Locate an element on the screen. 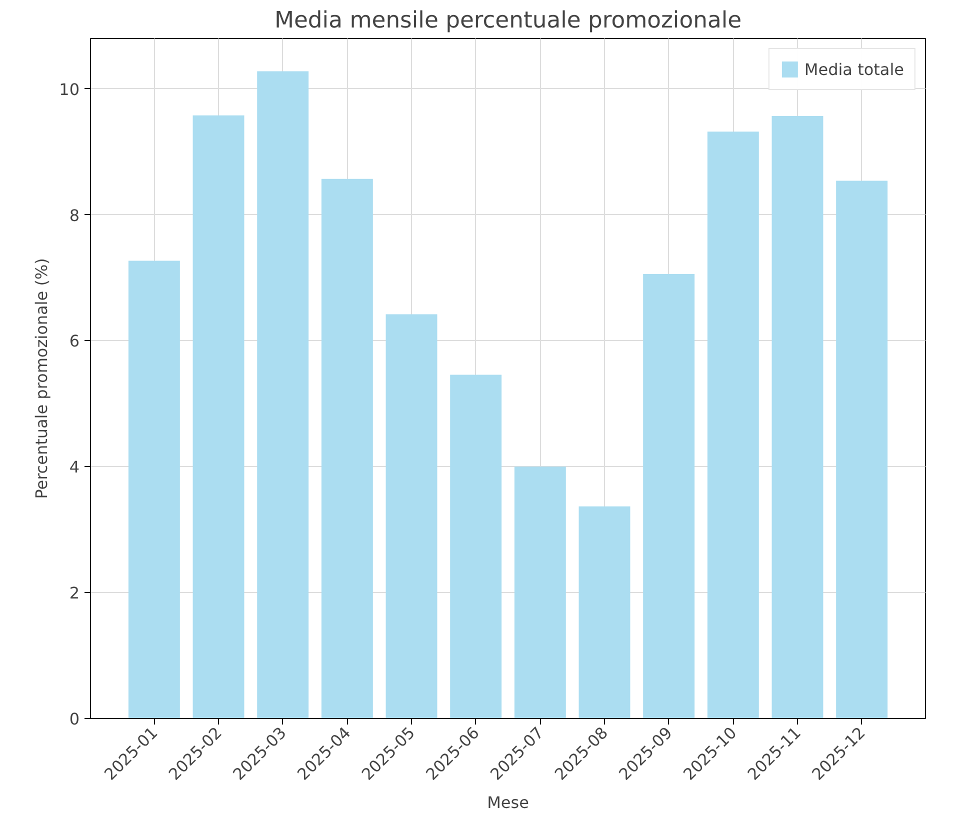 This screenshot has height=825, width=955. y-axis-title: Percentuale promozionale (%) is located at coordinates (42, 378).